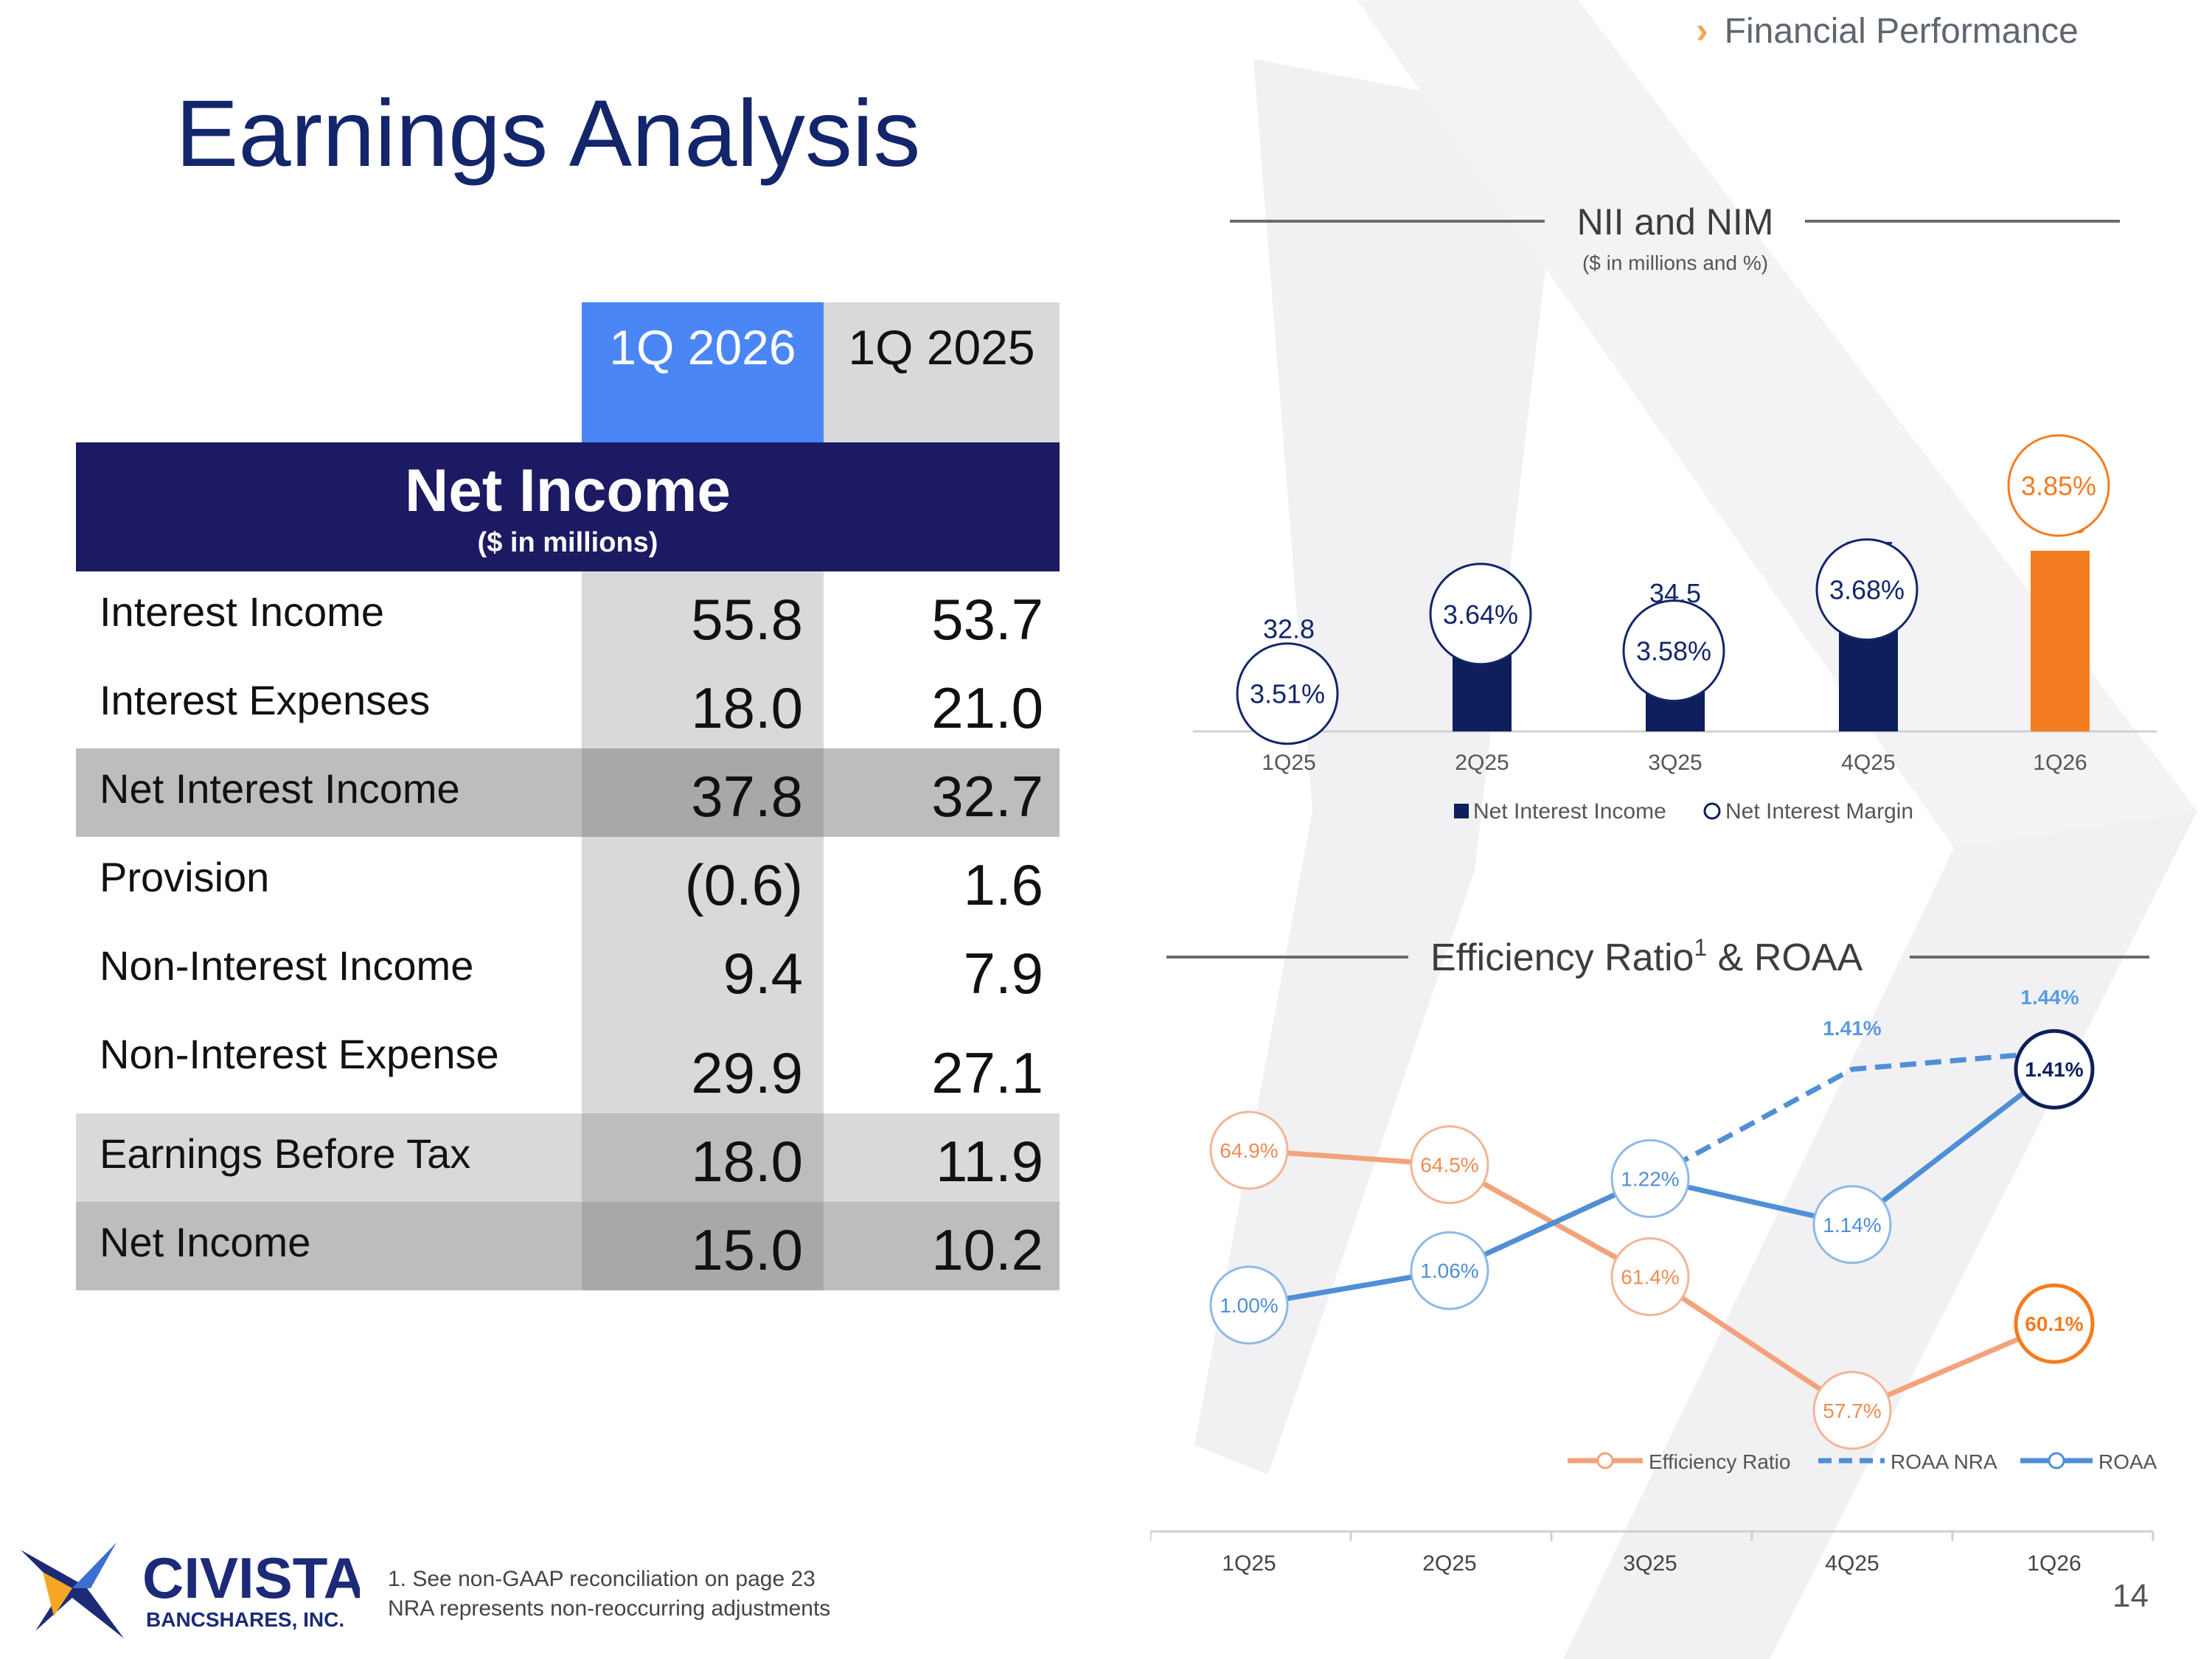  Describe the element at coordinates (1675, 262) in the screenshot. I see `chart-subtitle: ($ in millions and %)` at that location.